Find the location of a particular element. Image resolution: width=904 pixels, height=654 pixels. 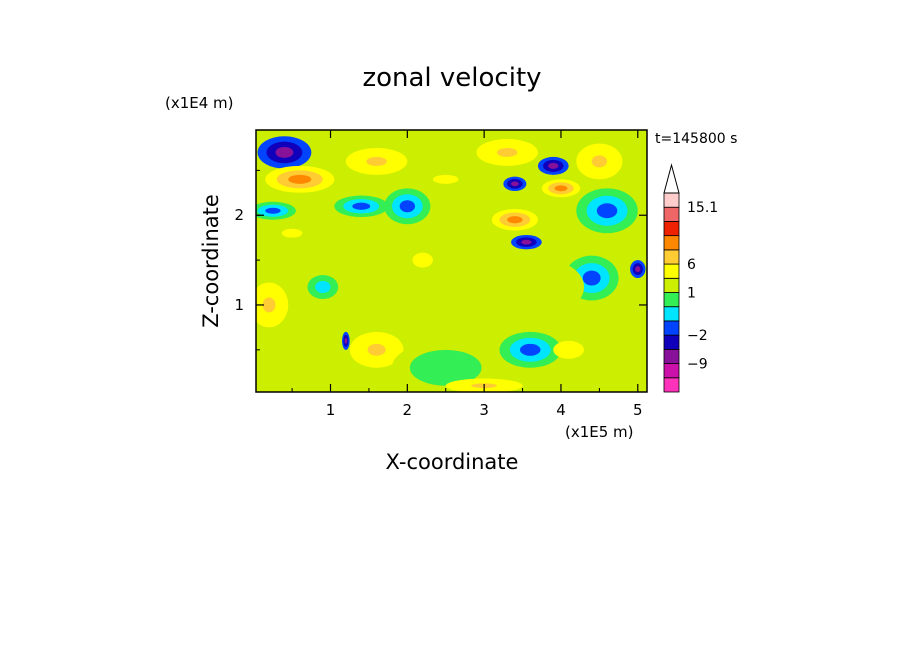

x-tick-label: 3 is located at coordinates (484, 410).